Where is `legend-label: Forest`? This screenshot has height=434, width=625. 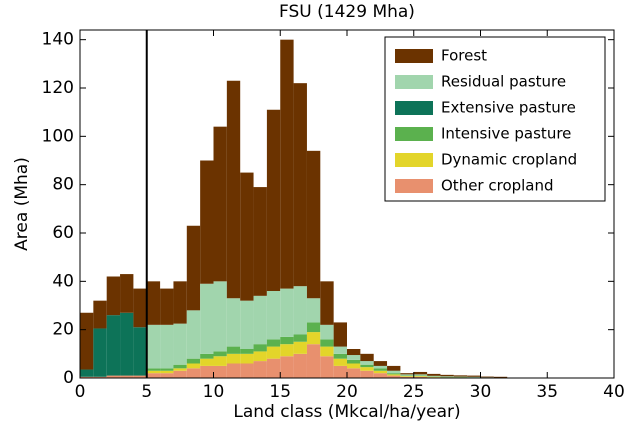
legend-label: Forest is located at coordinates (464, 56).